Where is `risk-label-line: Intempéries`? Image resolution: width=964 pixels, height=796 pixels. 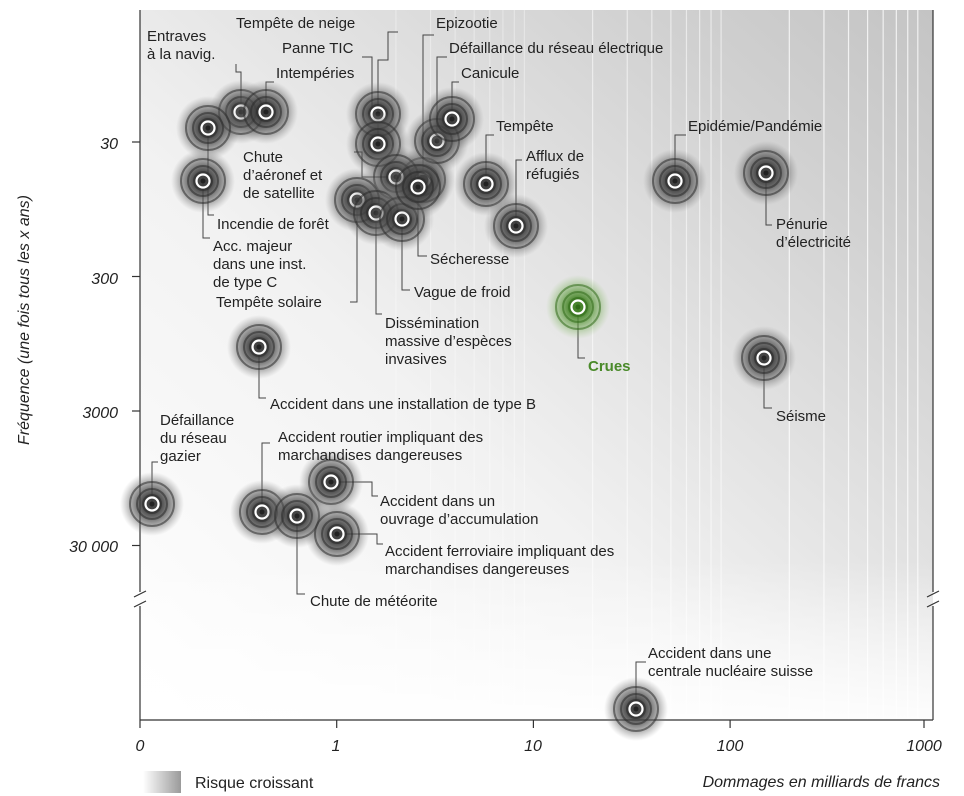
risk-label-line: Intempéries is located at coordinates (315, 73).